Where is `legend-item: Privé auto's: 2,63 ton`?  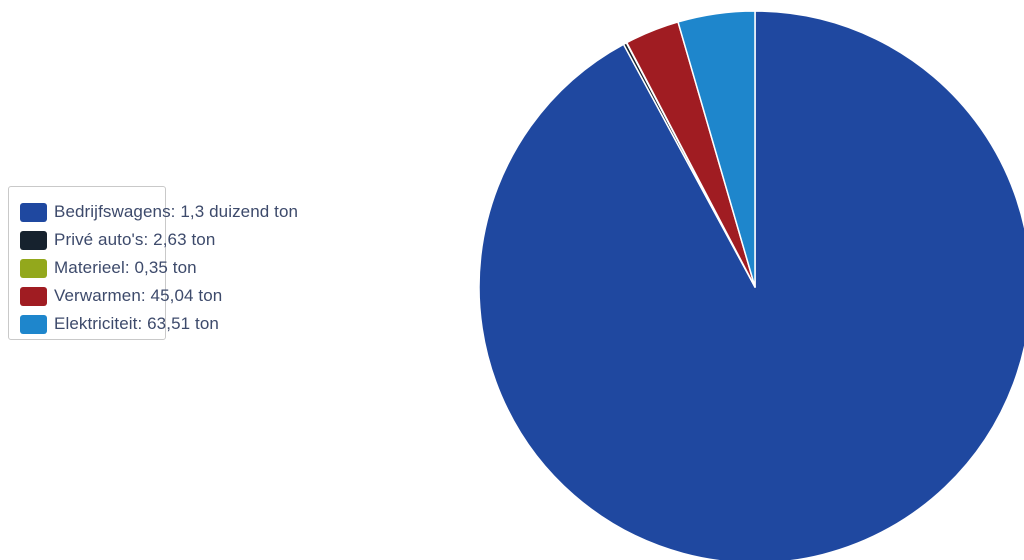
legend-item: Privé auto's: 2,63 ton is located at coordinates (159, 240).